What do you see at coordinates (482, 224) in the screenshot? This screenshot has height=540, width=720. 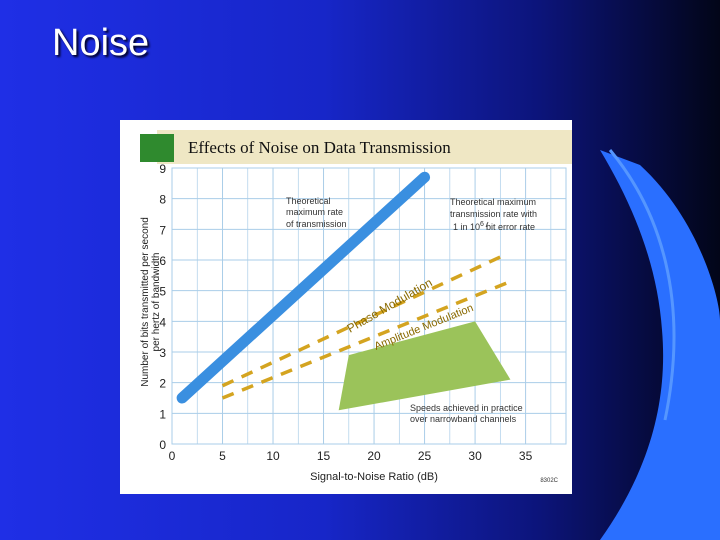 I see `annotation-error-rate-exponent: 6` at bounding box center [482, 224].